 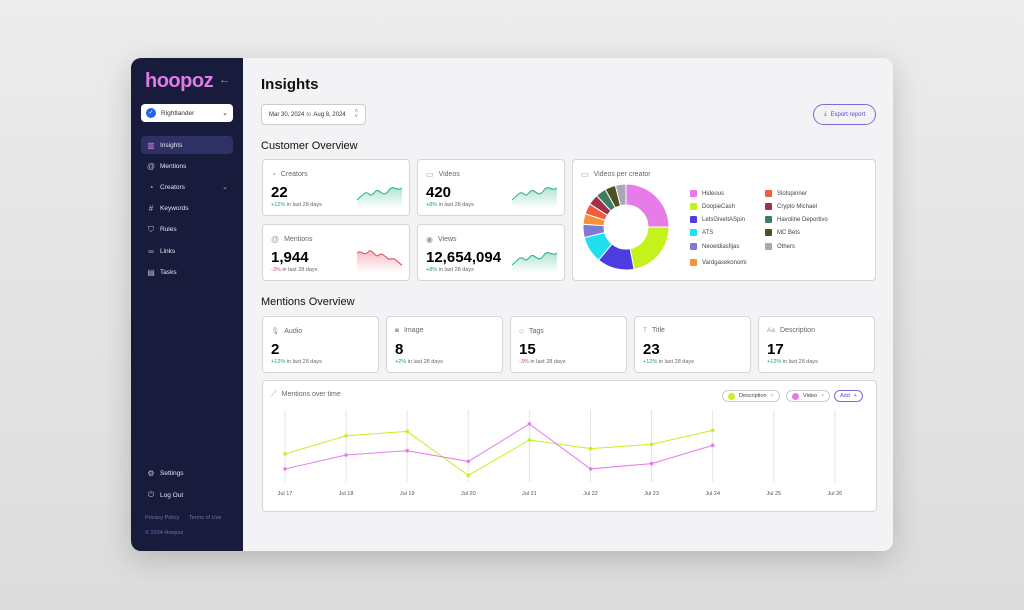 What do you see at coordinates (187, 272) in the screenshot?
I see `sidebar-item-tasks: ▤ Tasks` at bounding box center [187, 272].